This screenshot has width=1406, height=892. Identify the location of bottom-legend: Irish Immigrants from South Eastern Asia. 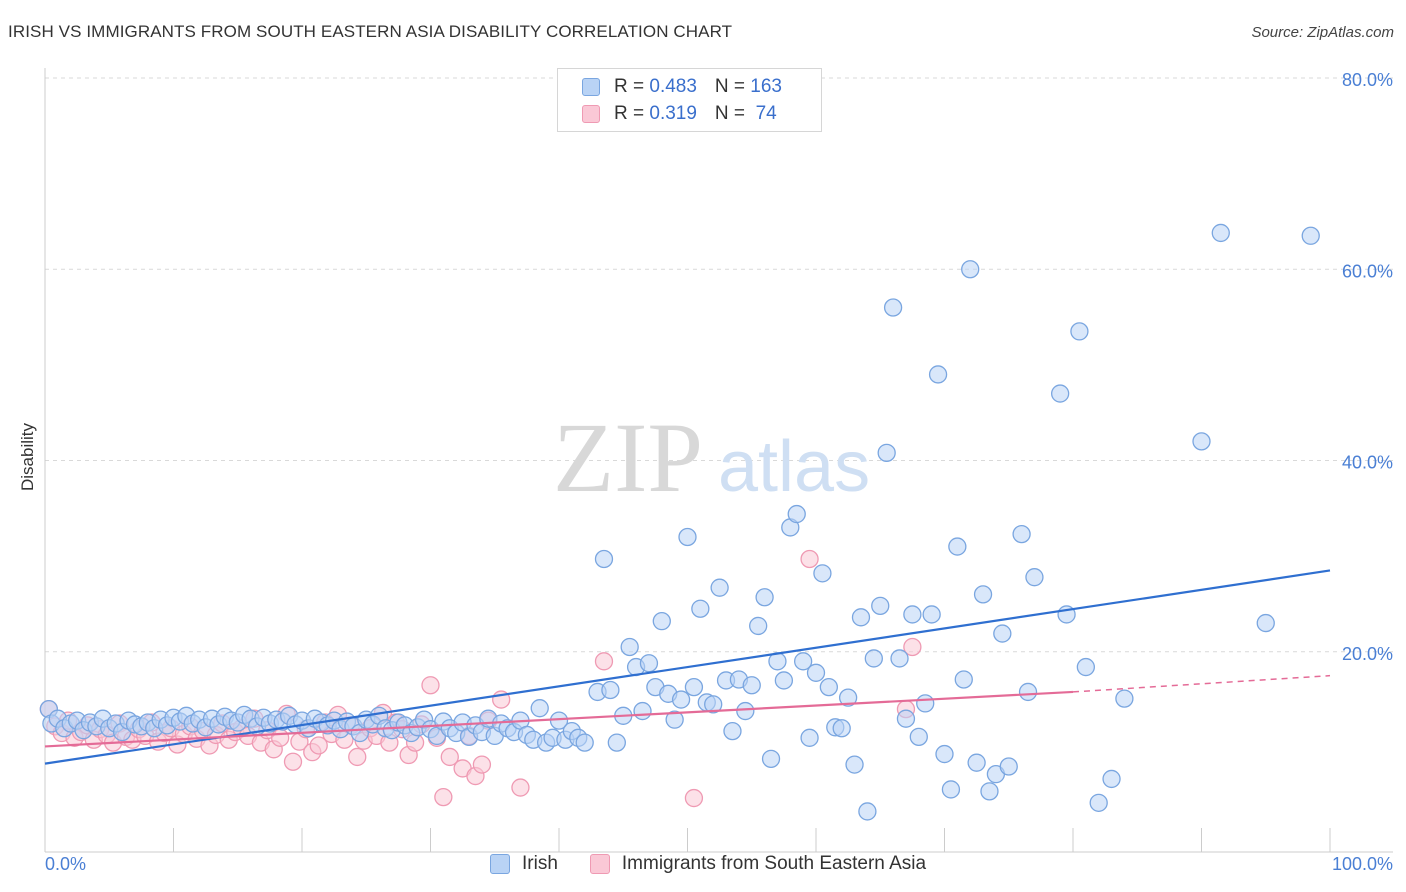
(724, 864).